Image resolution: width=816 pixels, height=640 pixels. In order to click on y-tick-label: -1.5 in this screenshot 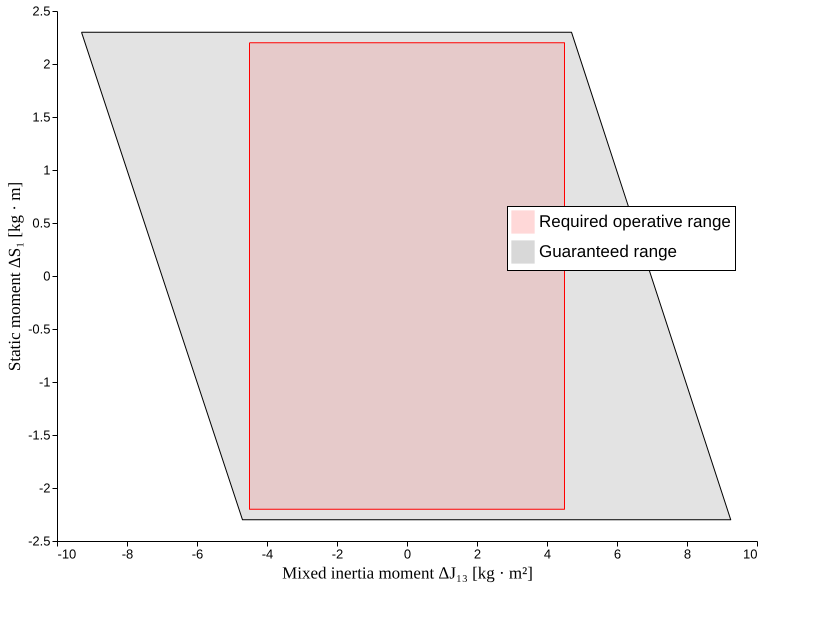, I will do `click(39, 435)`.